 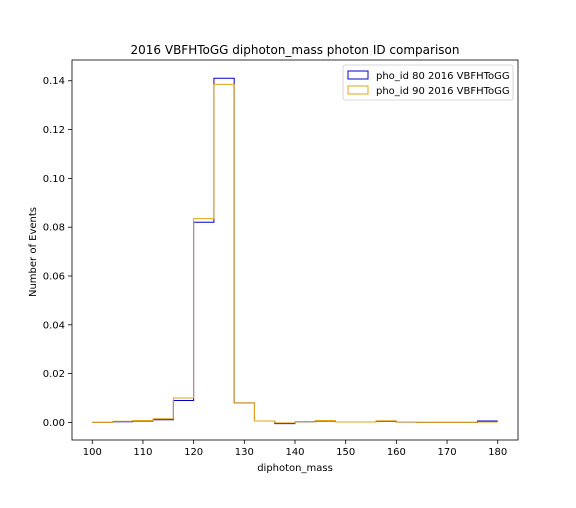 What do you see at coordinates (92, 452) in the screenshot?
I see `x-tick-label: 100` at bounding box center [92, 452].